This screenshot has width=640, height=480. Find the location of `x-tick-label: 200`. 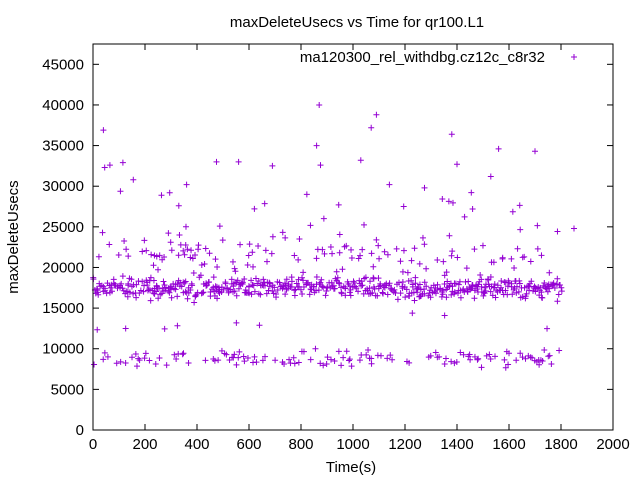

x-tick-label: 200 is located at coordinates (144, 444).